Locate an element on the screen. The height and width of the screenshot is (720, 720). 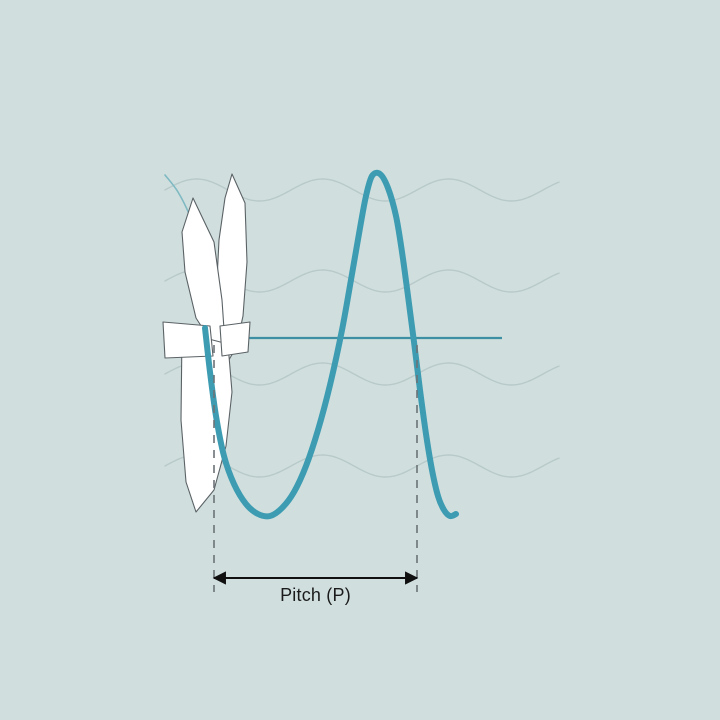
pitch-guide-group is located at coordinates (315, 468).